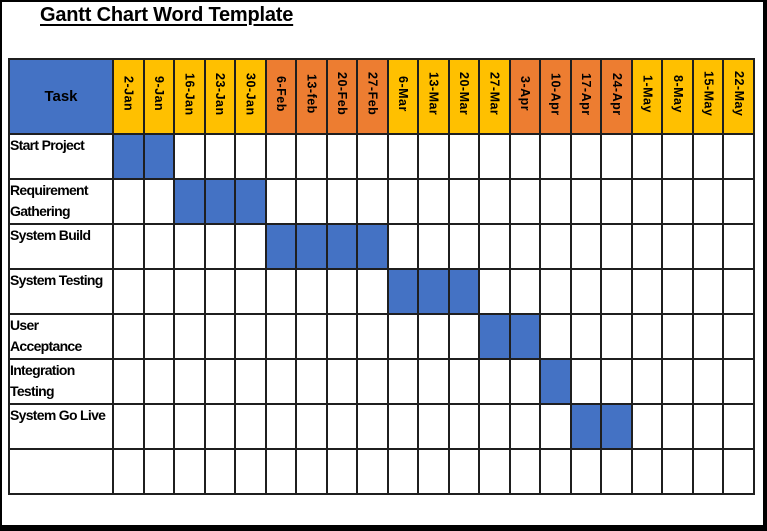 This screenshot has width=767, height=531. I want to click on date-column-header: 6-Feb, so click(281, 96).